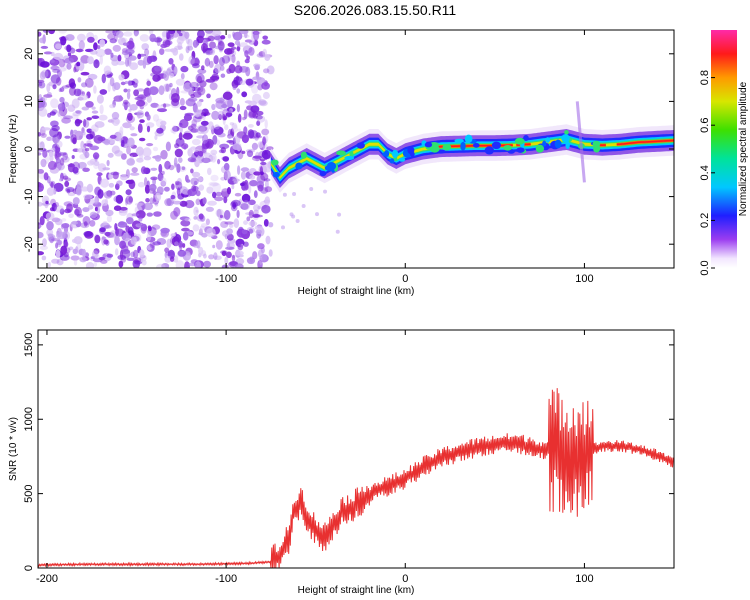 The width and height of the screenshot is (750, 600). What do you see at coordinates (29, 419) in the screenshot?
I see `snr-y-tick-label: 1000` at bounding box center [29, 419].